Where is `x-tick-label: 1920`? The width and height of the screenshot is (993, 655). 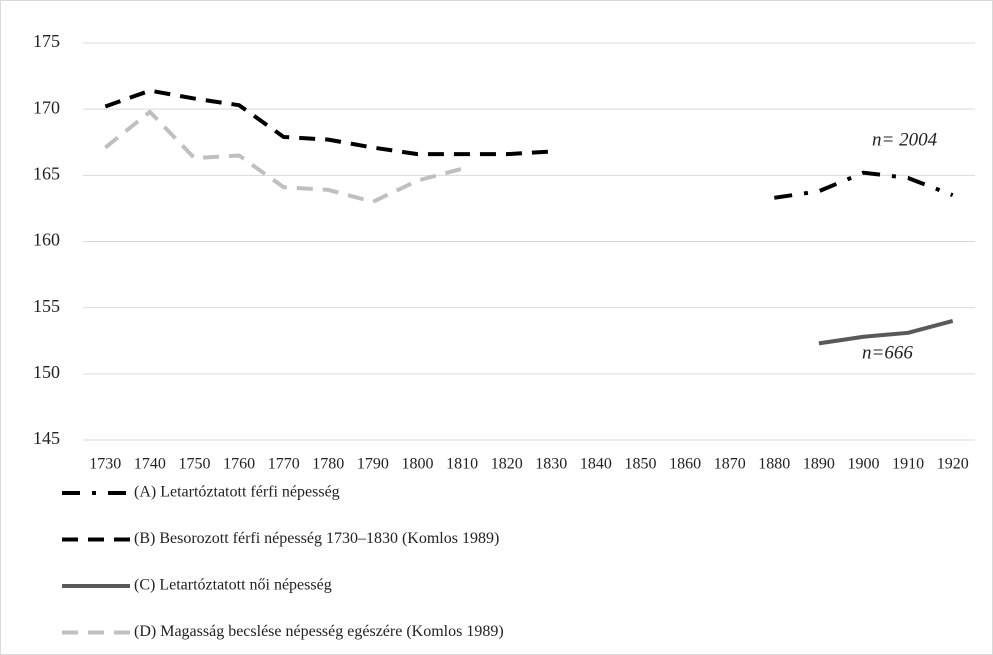 x-tick-label: 1920 is located at coordinates (953, 464).